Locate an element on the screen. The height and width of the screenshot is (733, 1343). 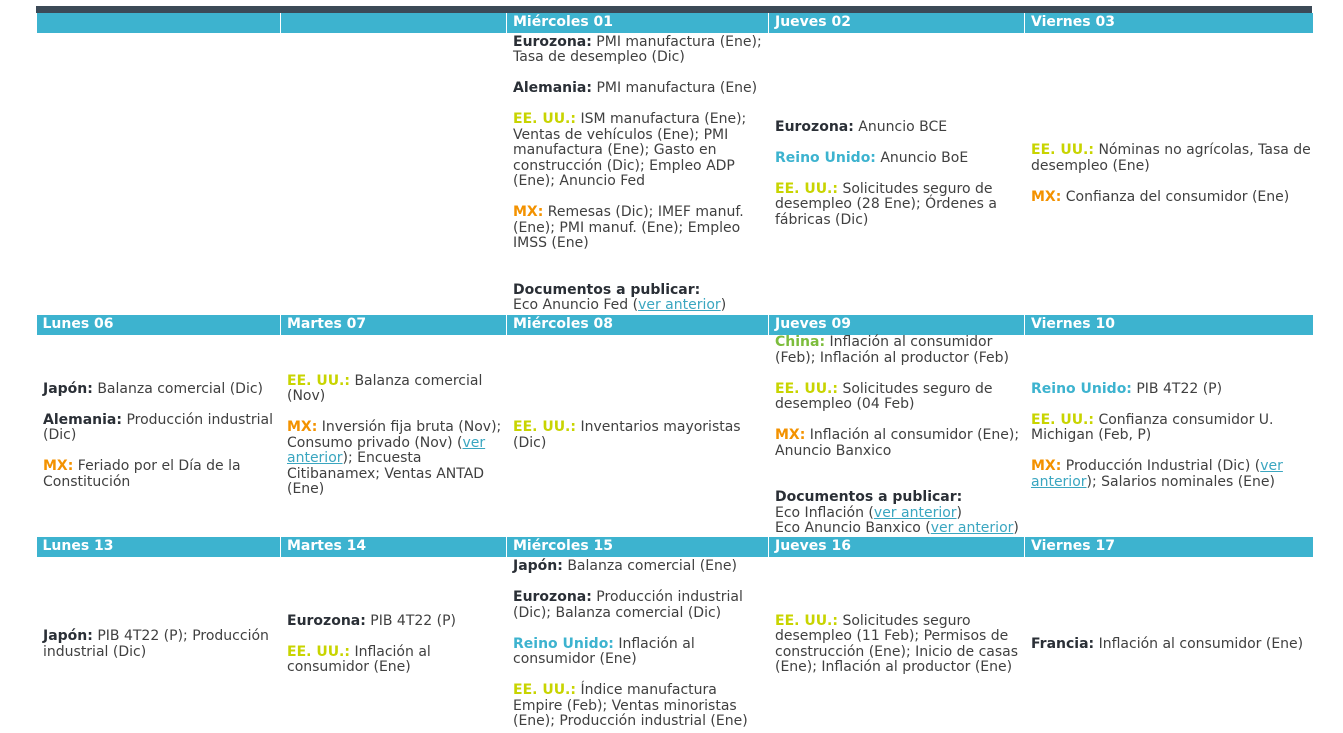
day-header: Lunes 06 is located at coordinates (158, 325).